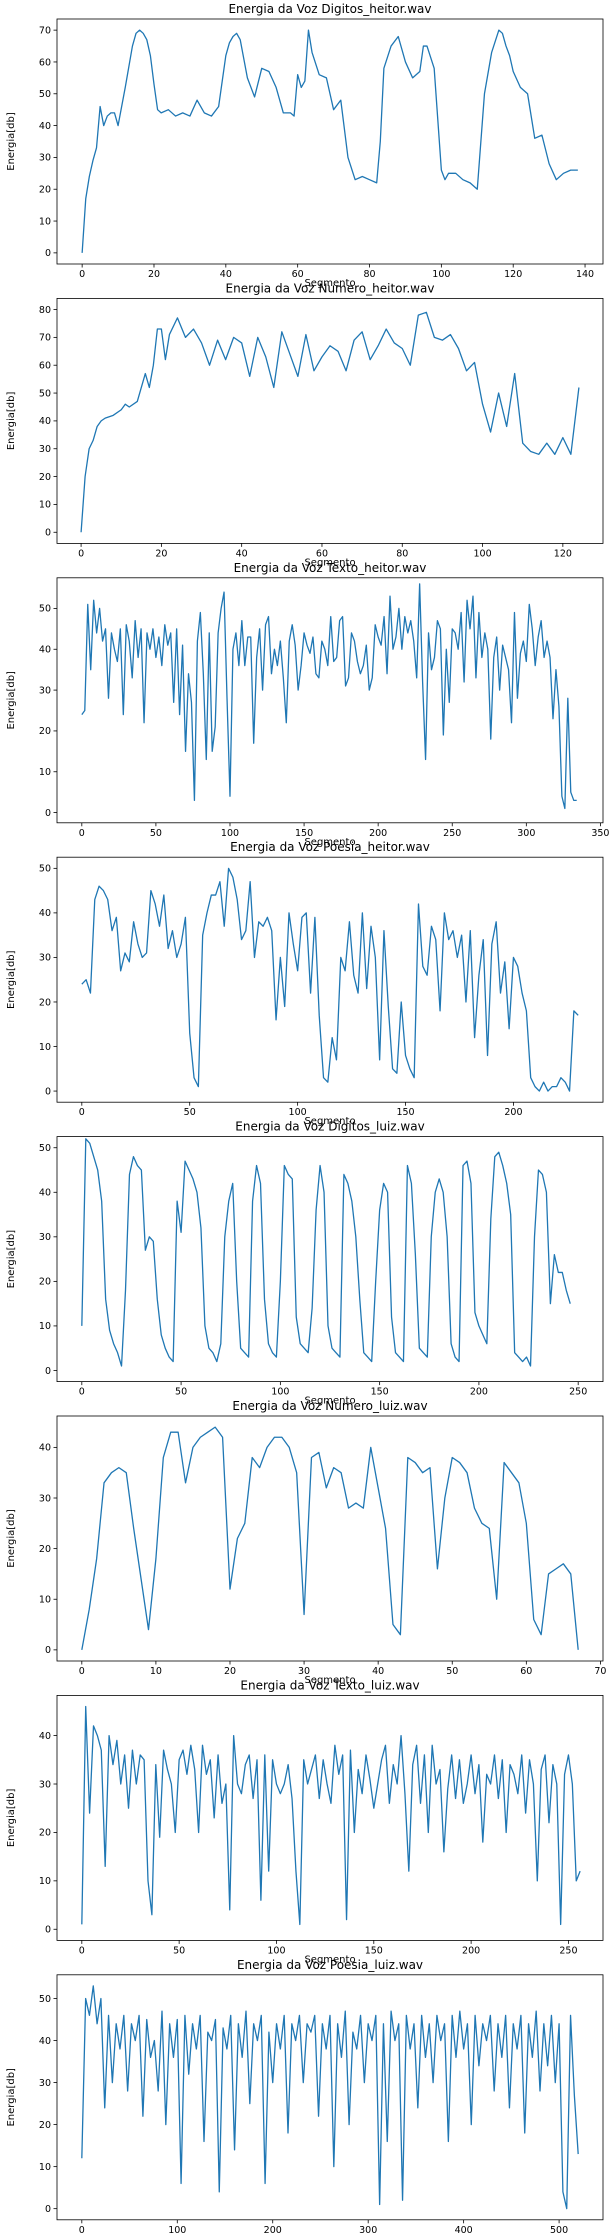  Describe the element at coordinates (45, 62) in the screenshot. I see `y-tick-label: 60` at that location.